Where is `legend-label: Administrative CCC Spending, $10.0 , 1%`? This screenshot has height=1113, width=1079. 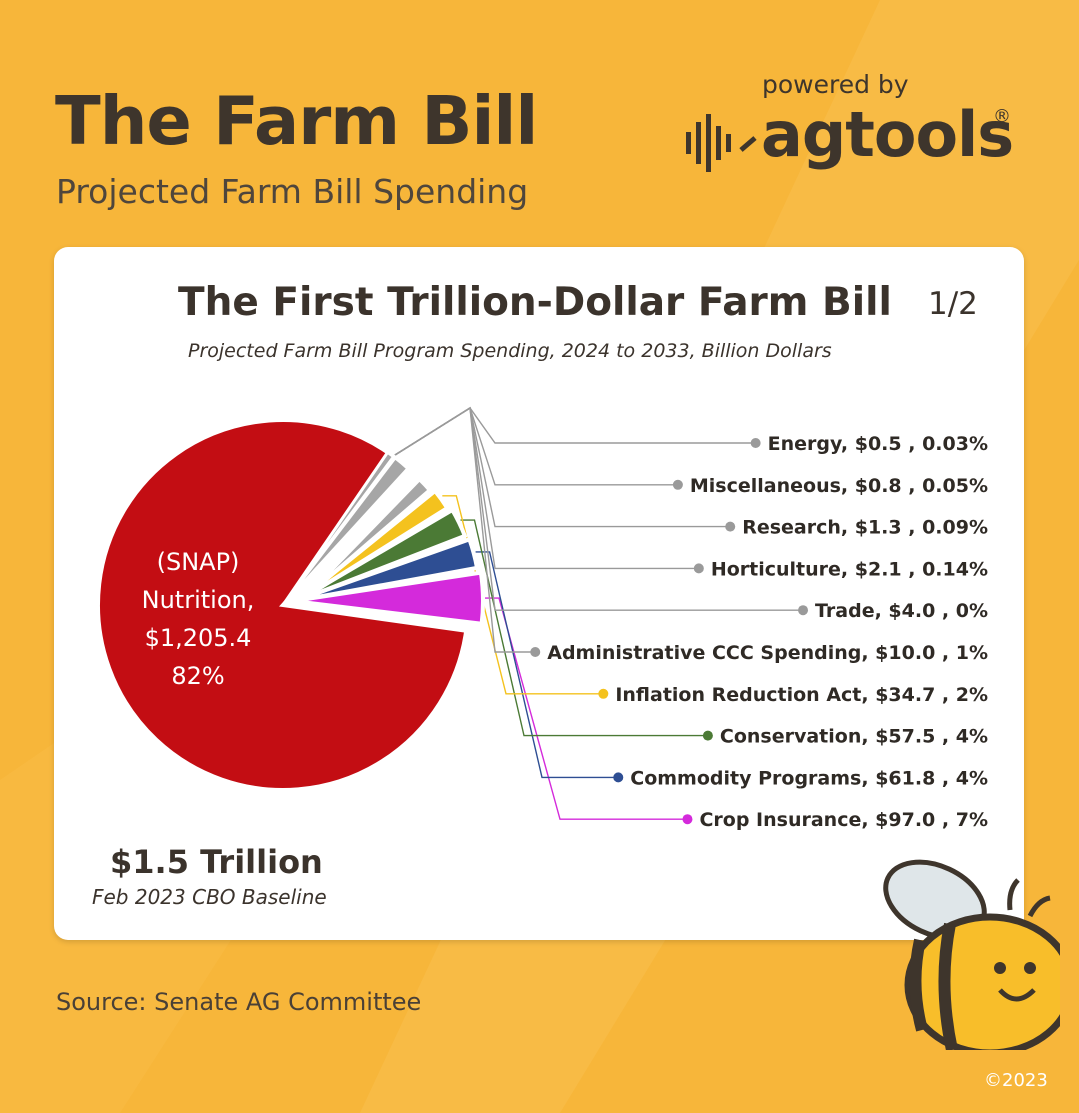 legend-label: Administrative CCC Spending, $10.0 , 1% is located at coordinates (767, 653).